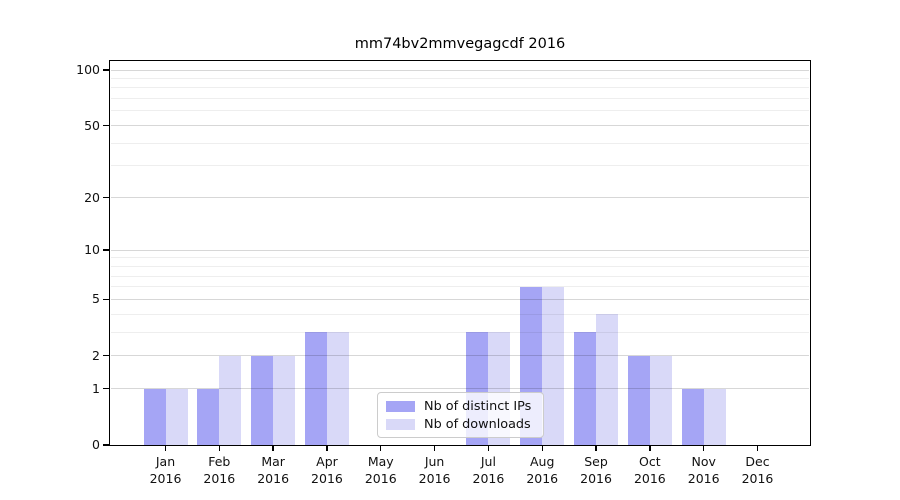 Image resolution: width=900 pixels, height=500 pixels. What do you see at coordinates (434, 470) in the screenshot?
I see `x-tick-label: Jun 2016` at bounding box center [434, 470].